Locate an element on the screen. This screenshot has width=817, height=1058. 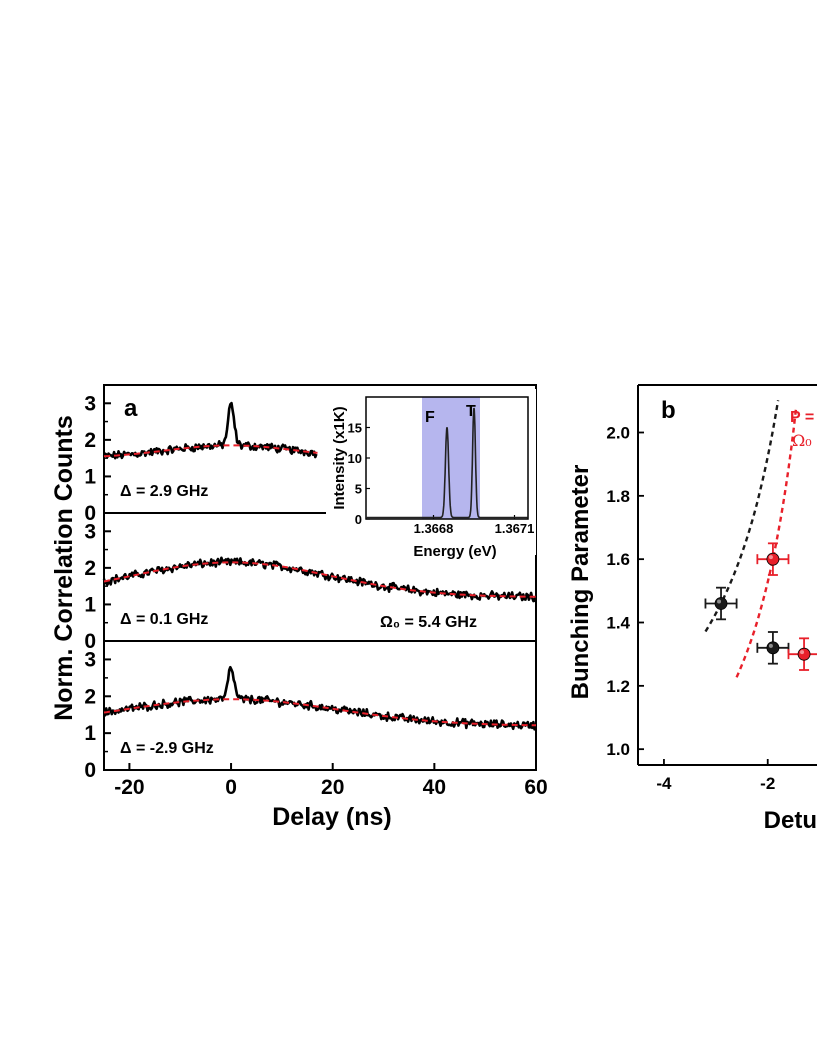
b-fit-red is located at coordinates (766, 542).